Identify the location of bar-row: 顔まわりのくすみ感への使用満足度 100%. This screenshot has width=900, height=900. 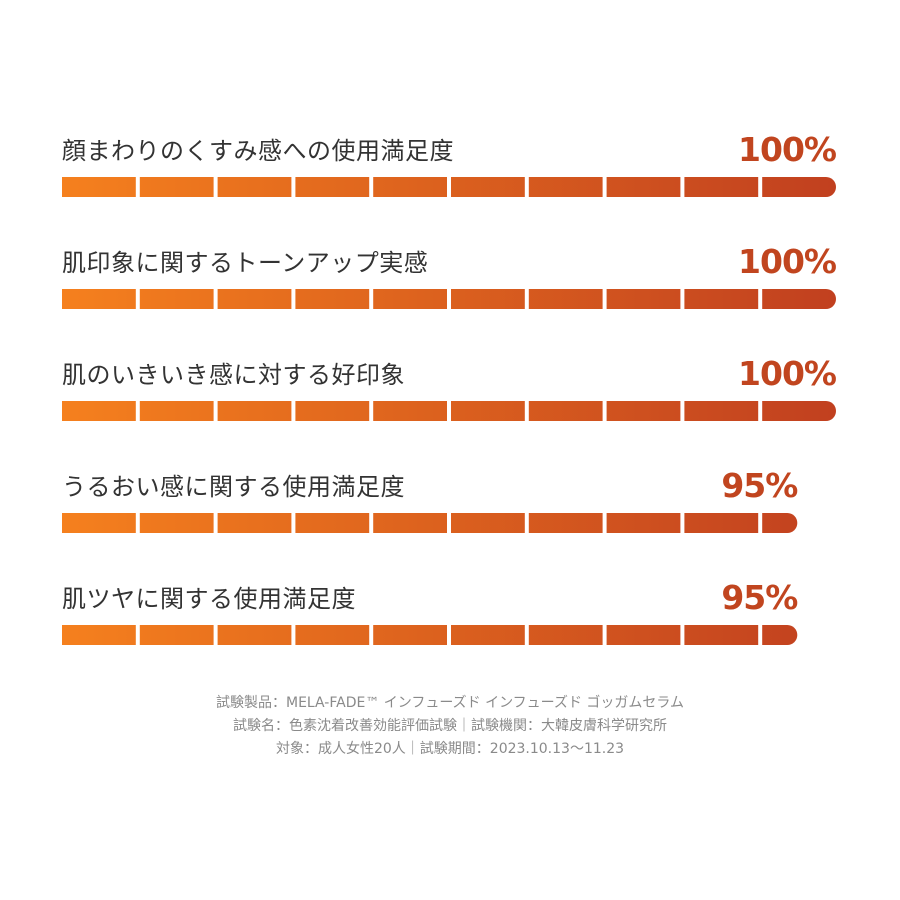
(450, 177).